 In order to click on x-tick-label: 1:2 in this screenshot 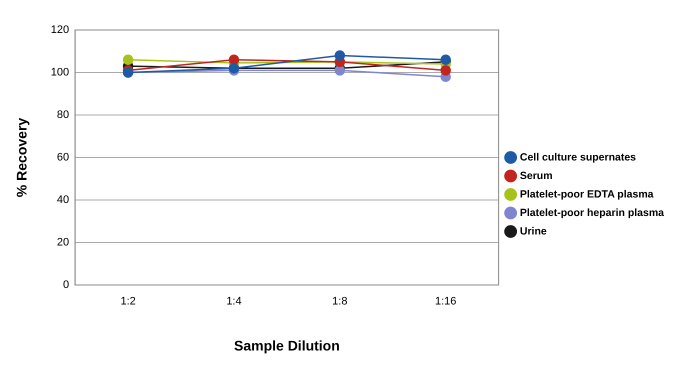, I will do `click(128, 302)`.